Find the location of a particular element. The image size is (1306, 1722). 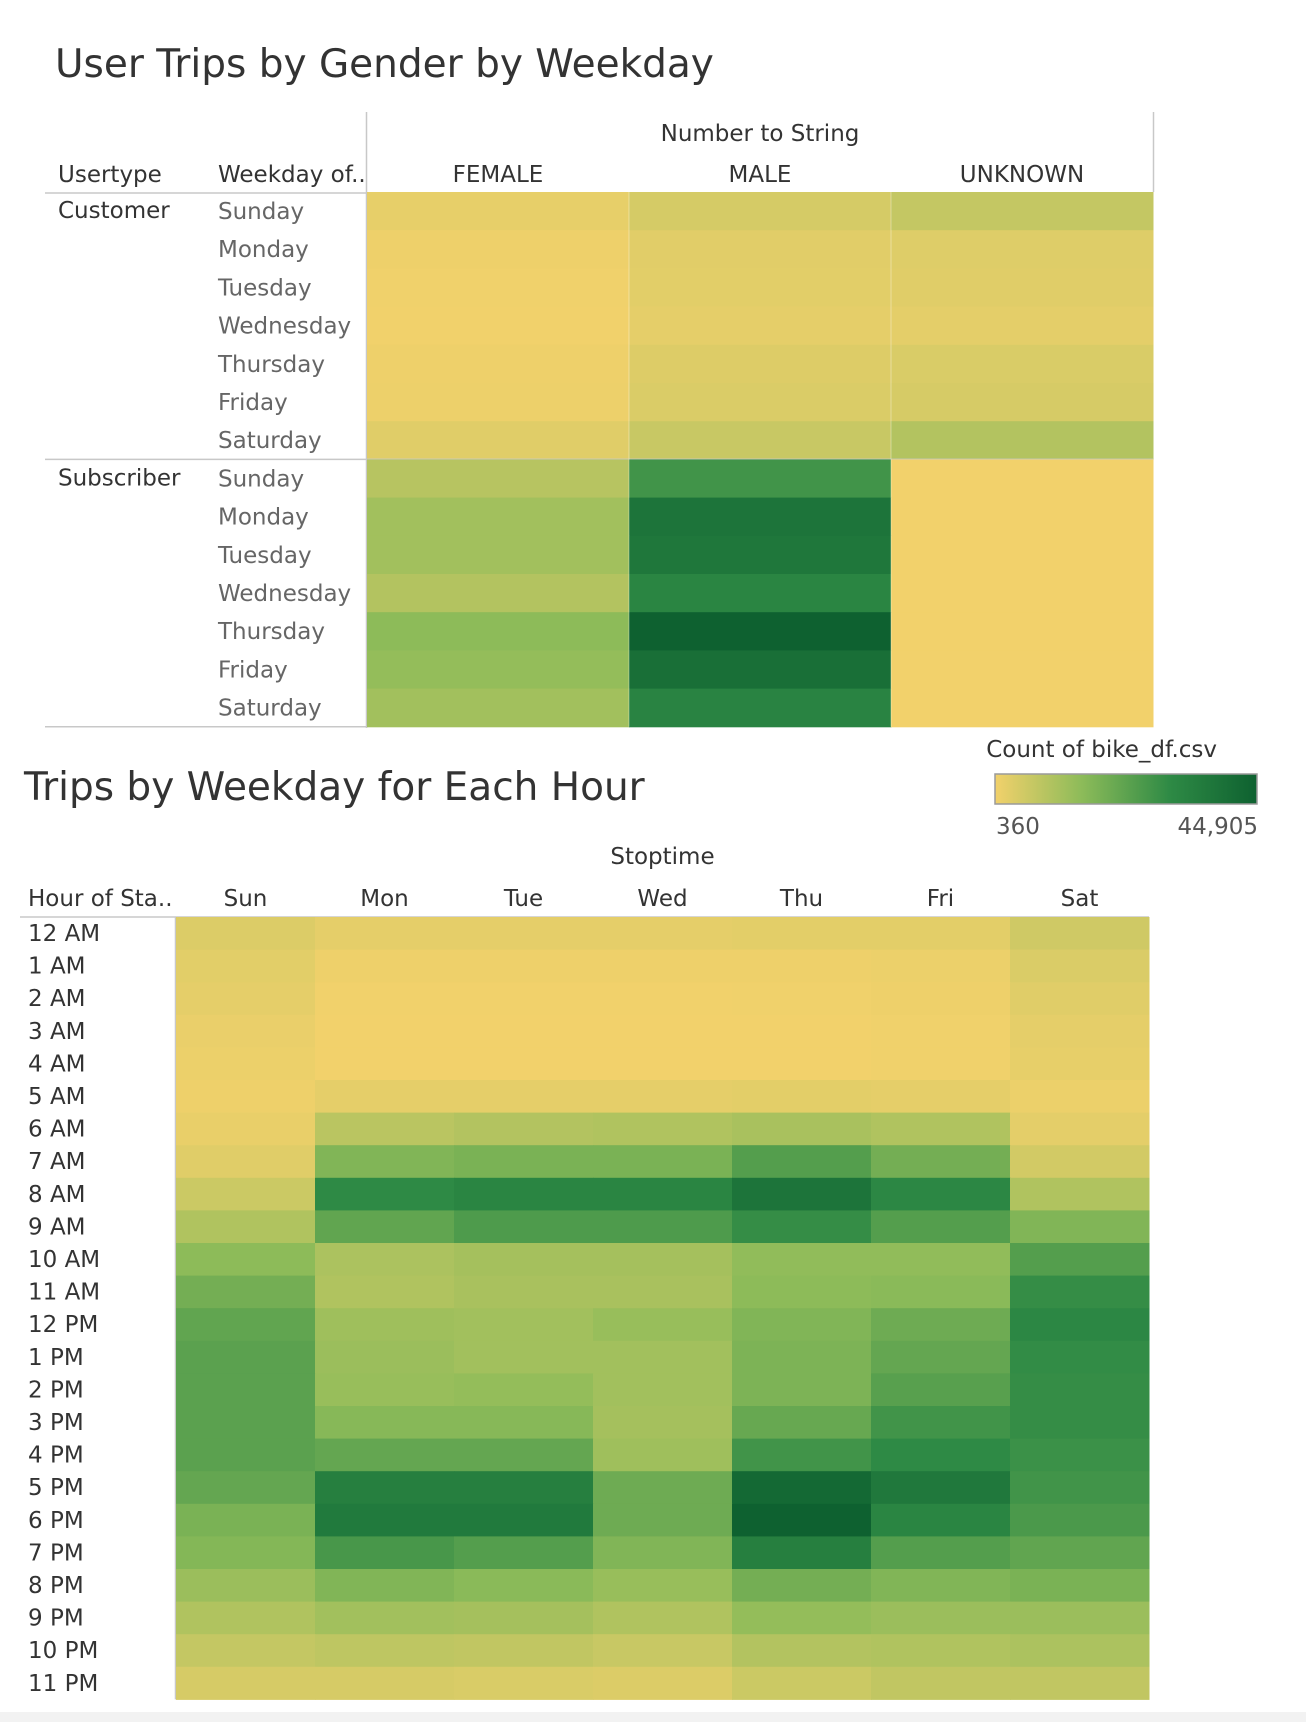

chart2-column-header: Mon is located at coordinates (384, 899).